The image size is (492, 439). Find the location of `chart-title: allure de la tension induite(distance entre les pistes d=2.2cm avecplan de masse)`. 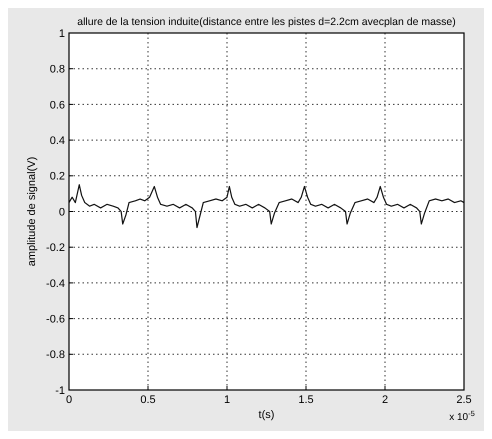

chart-title: allure de la tension induite(distance entre les pistes d=2.2cm avecplan de masse) is located at coordinates (266, 22).